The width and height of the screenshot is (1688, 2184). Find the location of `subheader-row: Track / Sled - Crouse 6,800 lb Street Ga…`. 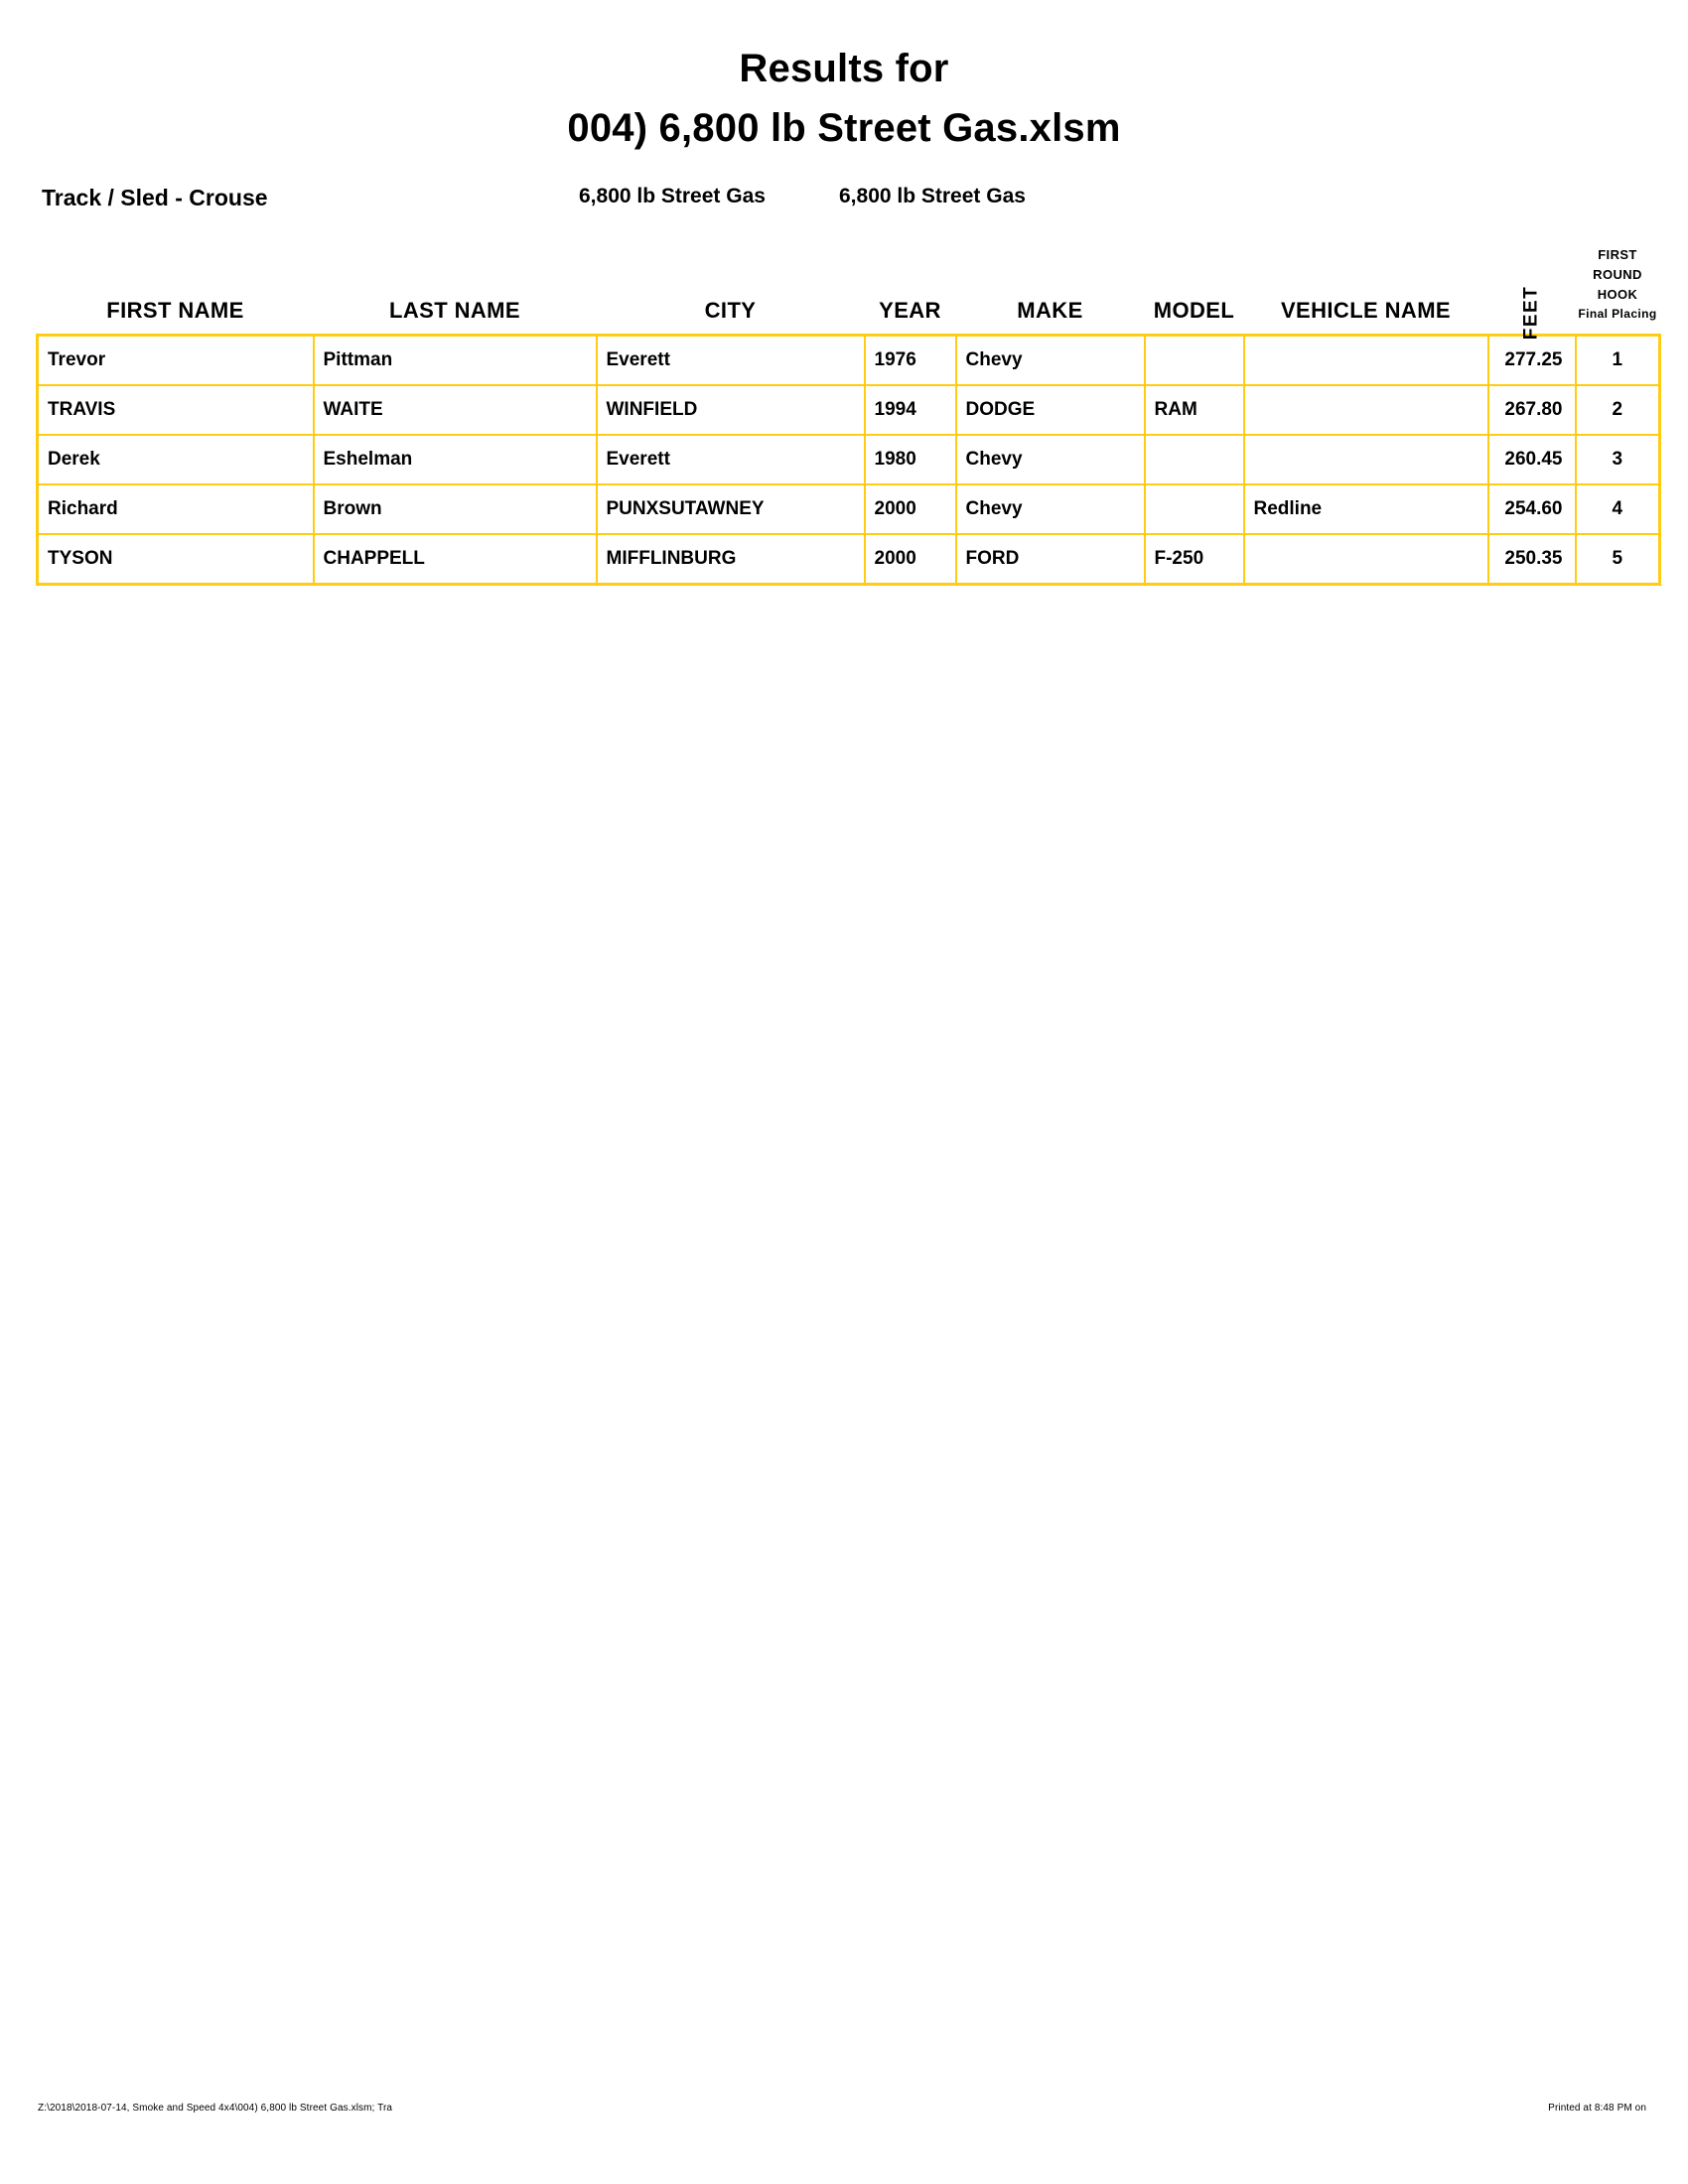

subheader-row: Track / Sled - Crouse 6,800 lb Street Ga… is located at coordinates (844, 199).